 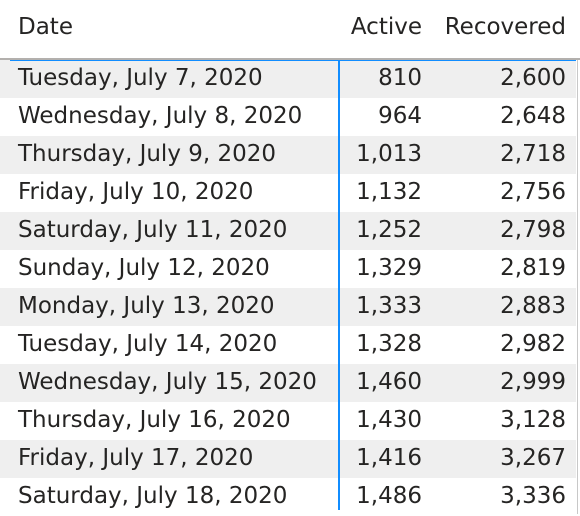 I want to click on cell-recovered: 2,819, so click(x=533, y=268).